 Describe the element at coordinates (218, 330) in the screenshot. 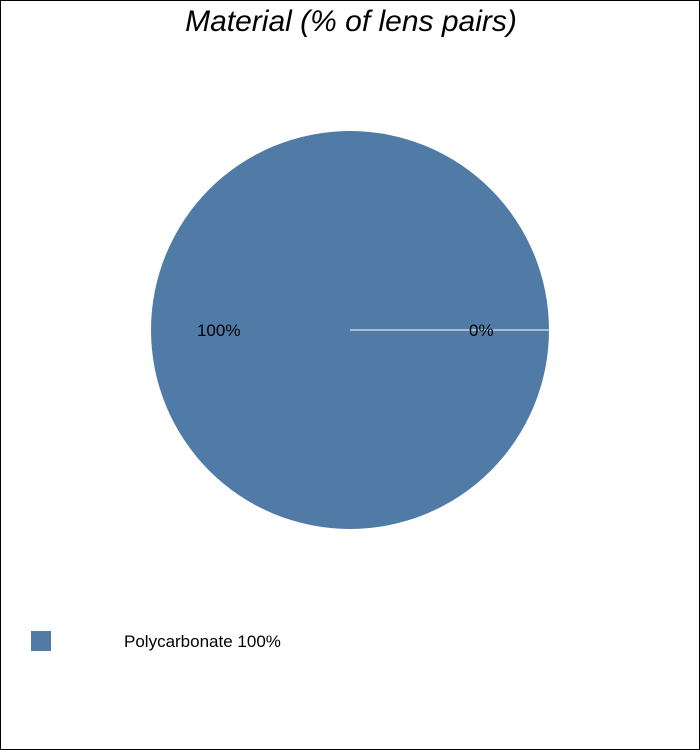

I see `data-label-polycarbonate: 100%` at that location.